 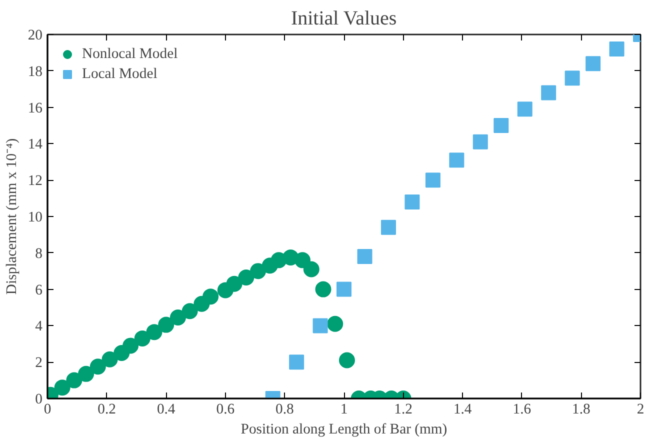 What do you see at coordinates (403, 410) in the screenshot?
I see `x-tick-label: 1.2` at bounding box center [403, 410].